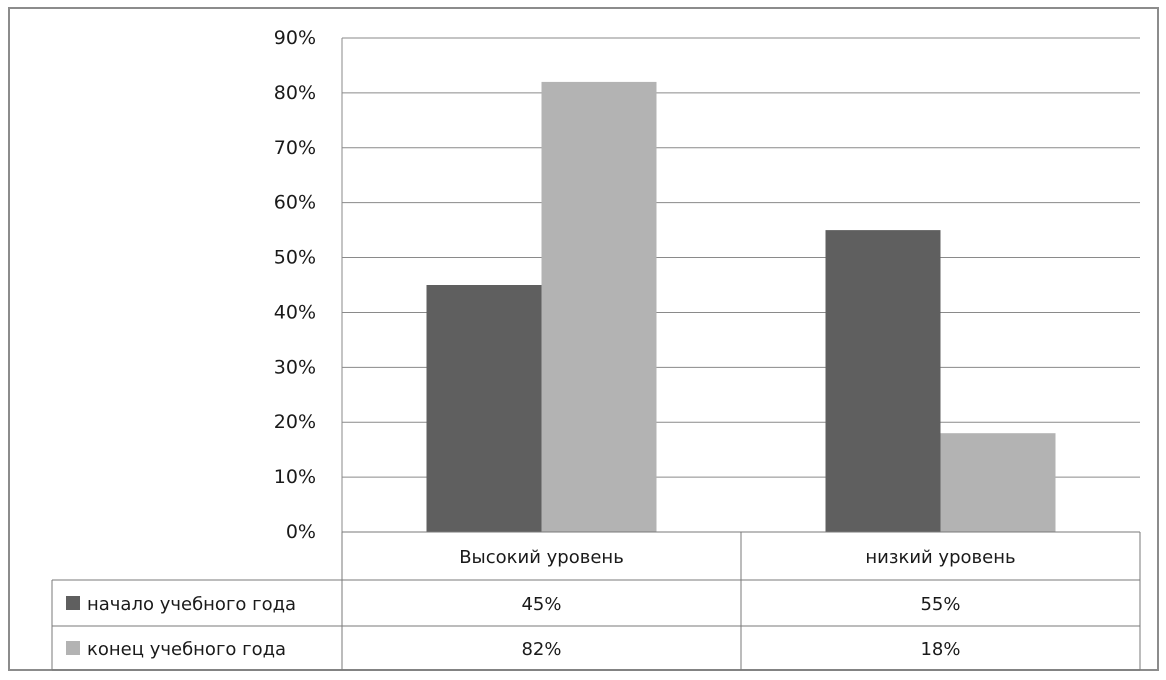 The image size is (1166, 680). What do you see at coordinates (295, 422) in the screenshot?
I see `y-tick-label: 20%` at bounding box center [295, 422].